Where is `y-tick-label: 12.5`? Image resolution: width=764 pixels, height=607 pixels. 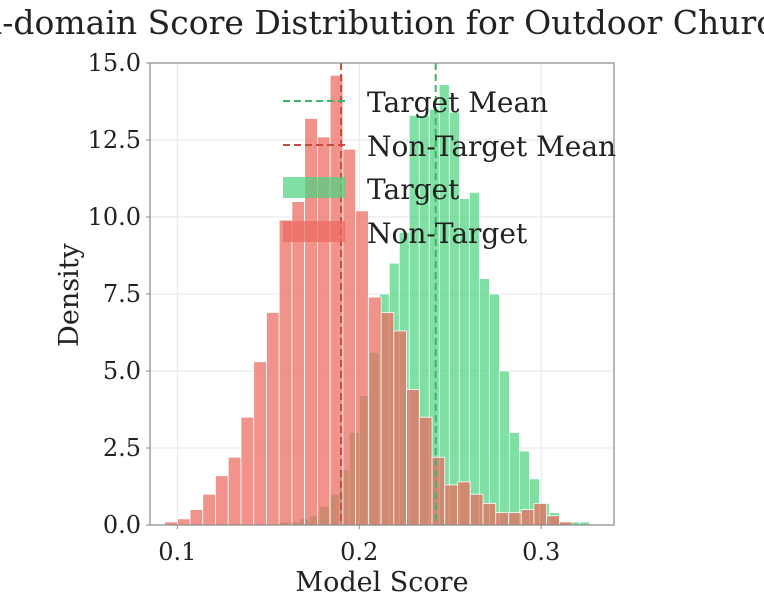 y-tick-label: 12.5 is located at coordinates (114, 140).